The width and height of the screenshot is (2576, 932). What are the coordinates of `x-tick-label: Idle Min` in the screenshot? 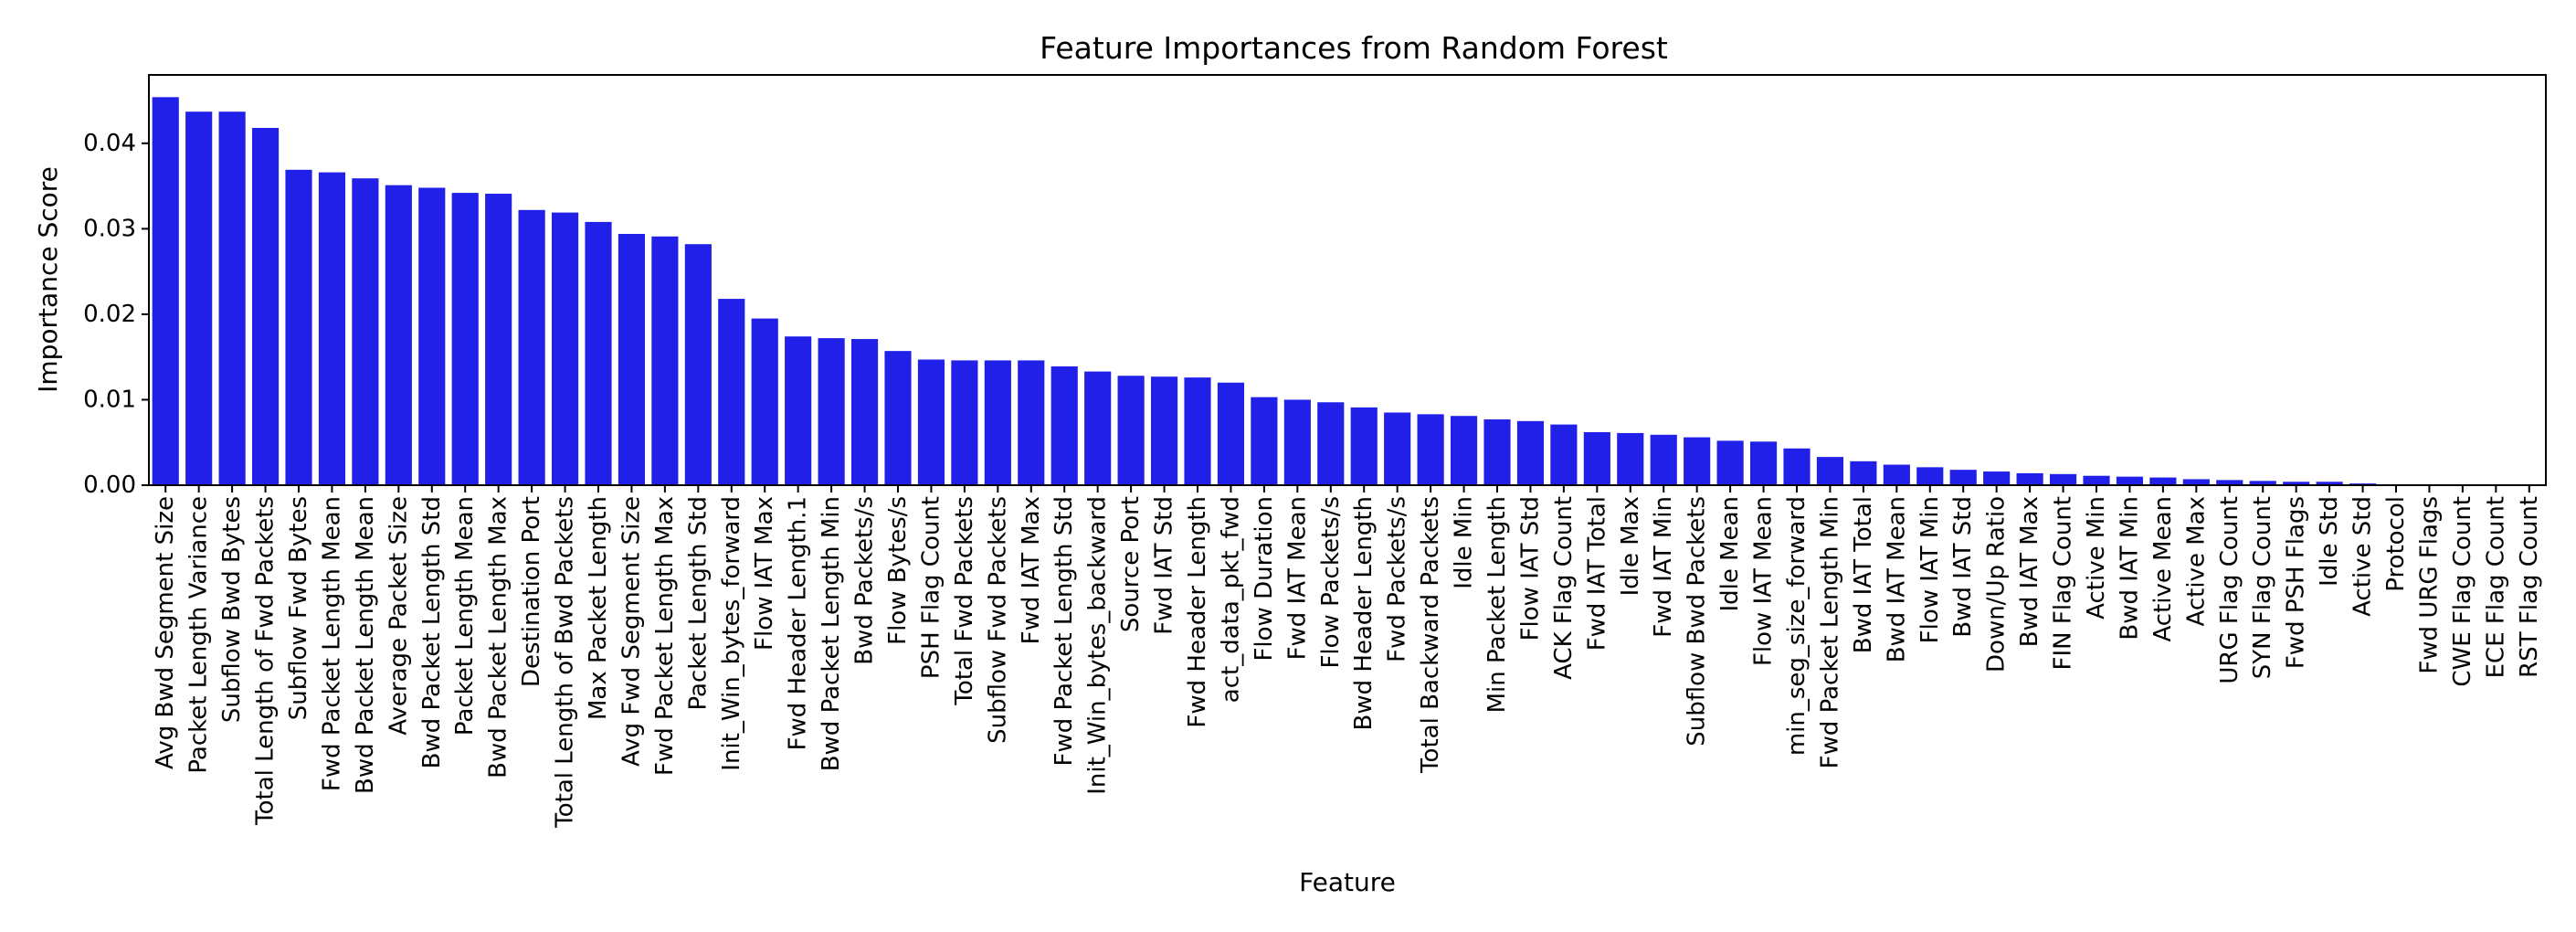 It's located at (1464, 542).